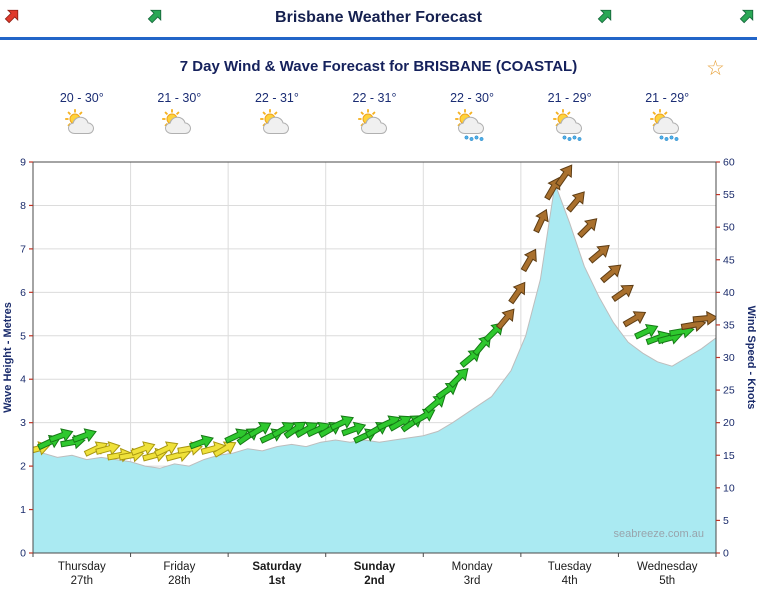 The height and width of the screenshot is (589, 757). What do you see at coordinates (23, 163) in the screenshot?
I see `left-tick-label: 9` at bounding box center [23, 163].